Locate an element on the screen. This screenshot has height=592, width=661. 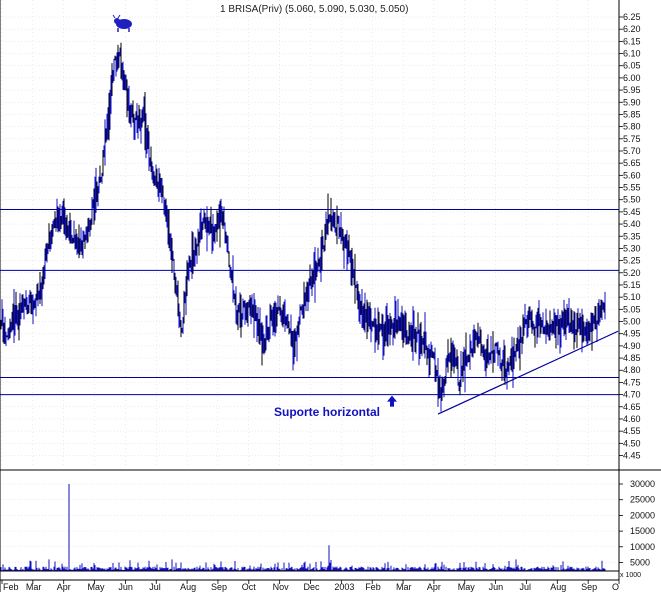
price-tick-label: 5.00 is located at coordinates (632, 322).